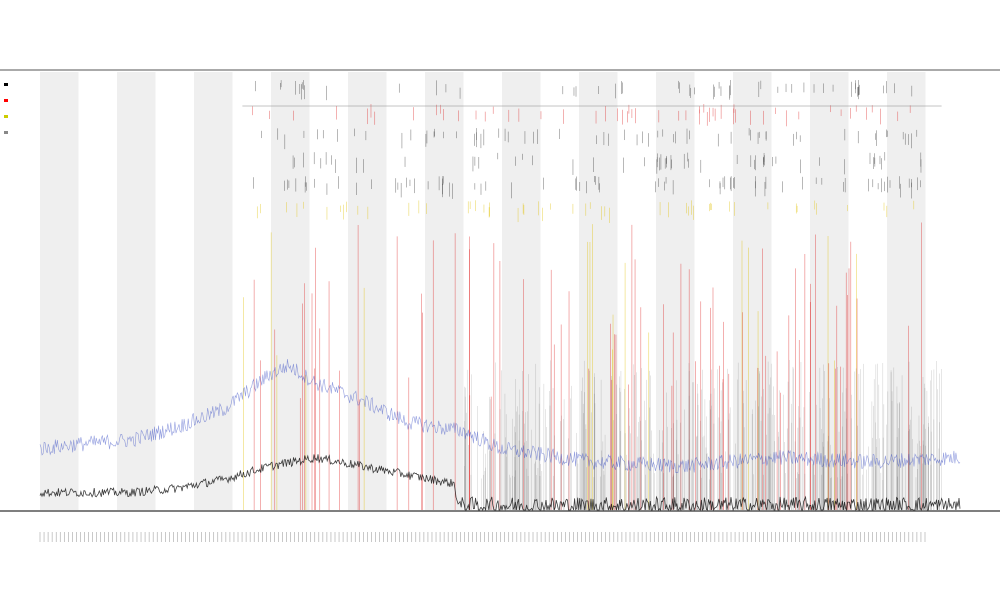 The image size is (1000, 600). I want to click on legend, so click(6, 108).